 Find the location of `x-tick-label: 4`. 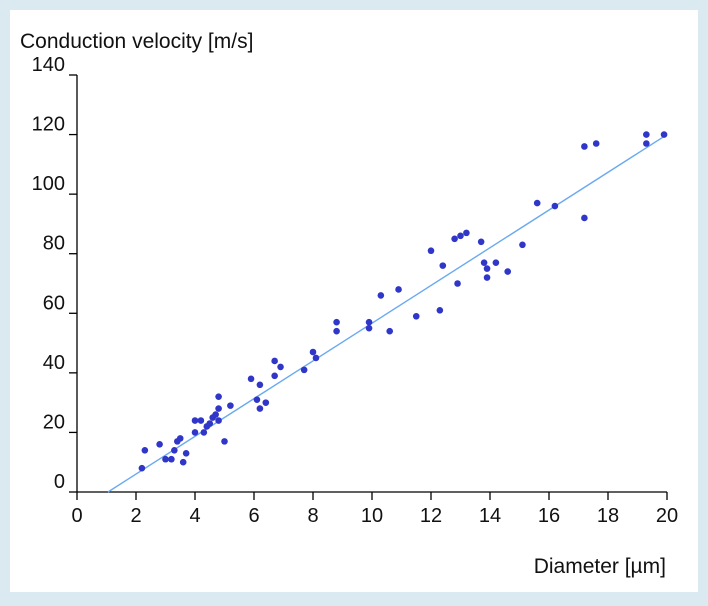

x-tick-label: 4 is located at coordinates (194, 516).